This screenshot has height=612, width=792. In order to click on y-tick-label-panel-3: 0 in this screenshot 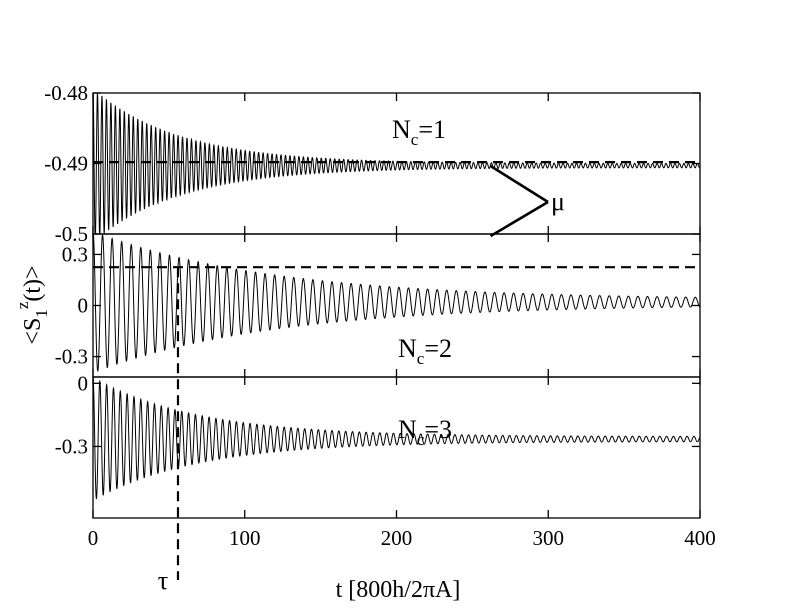, I will do `click(83, 383)`.